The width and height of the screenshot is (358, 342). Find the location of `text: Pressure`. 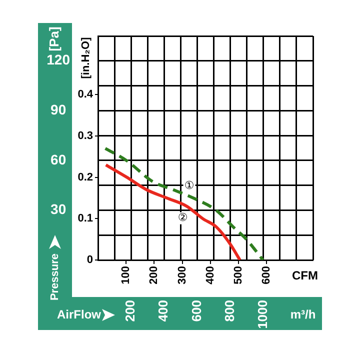

text: Pressure is located at coordinates (55, 277).